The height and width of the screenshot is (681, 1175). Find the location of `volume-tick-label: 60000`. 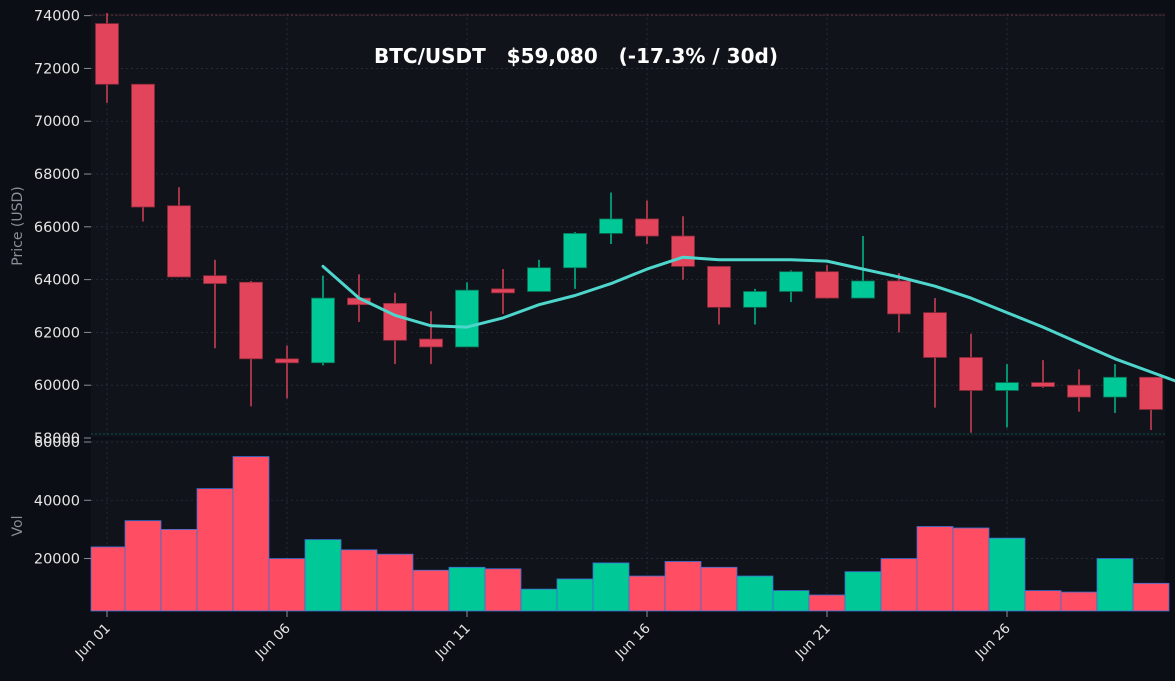

volume-tick-label: 60000 is located at coordinates (57, 443).